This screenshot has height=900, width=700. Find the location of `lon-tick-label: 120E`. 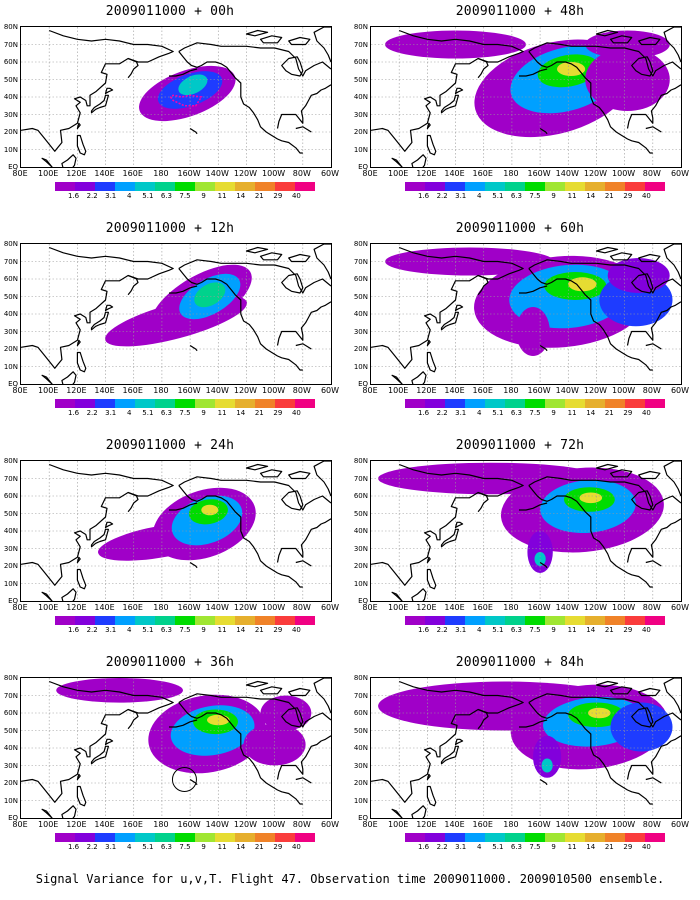

lon-tick-label: 120E is located at coordinates (76, 390).